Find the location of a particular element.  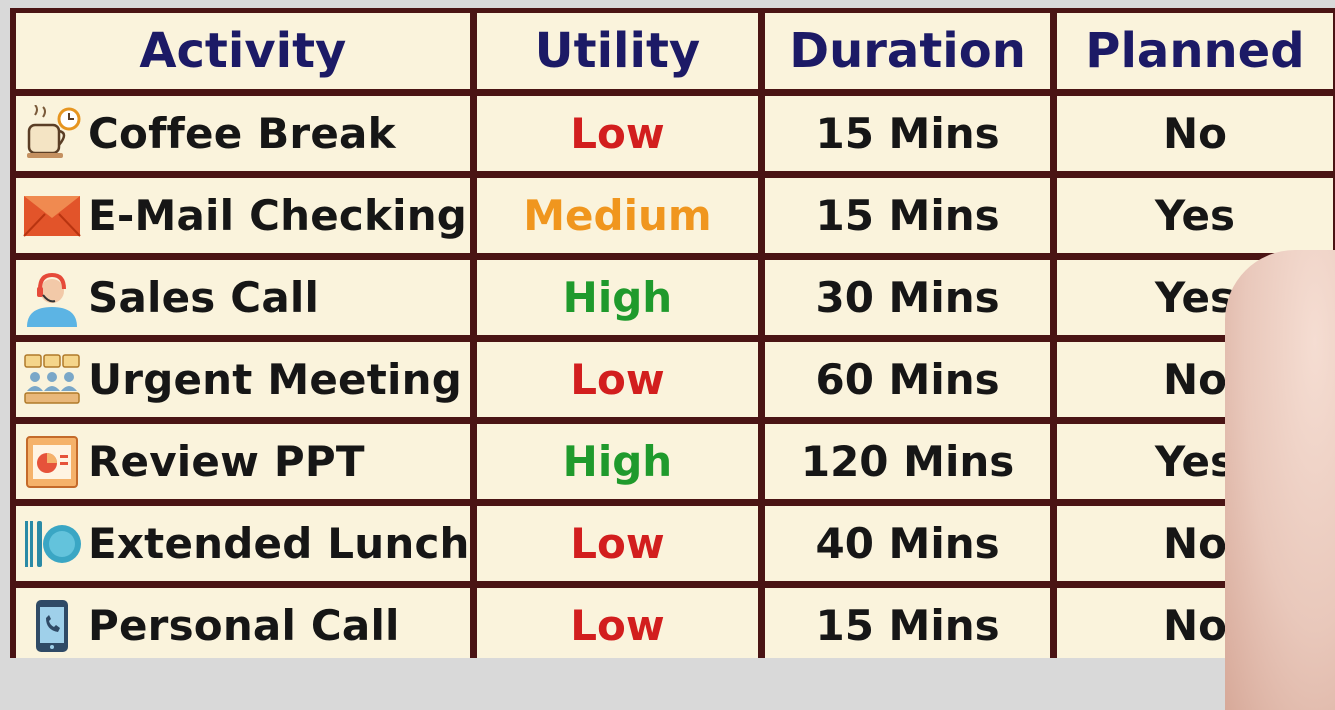

table-row: Review PPT High 120 Mins Yes is located at coordinates (674, 461).